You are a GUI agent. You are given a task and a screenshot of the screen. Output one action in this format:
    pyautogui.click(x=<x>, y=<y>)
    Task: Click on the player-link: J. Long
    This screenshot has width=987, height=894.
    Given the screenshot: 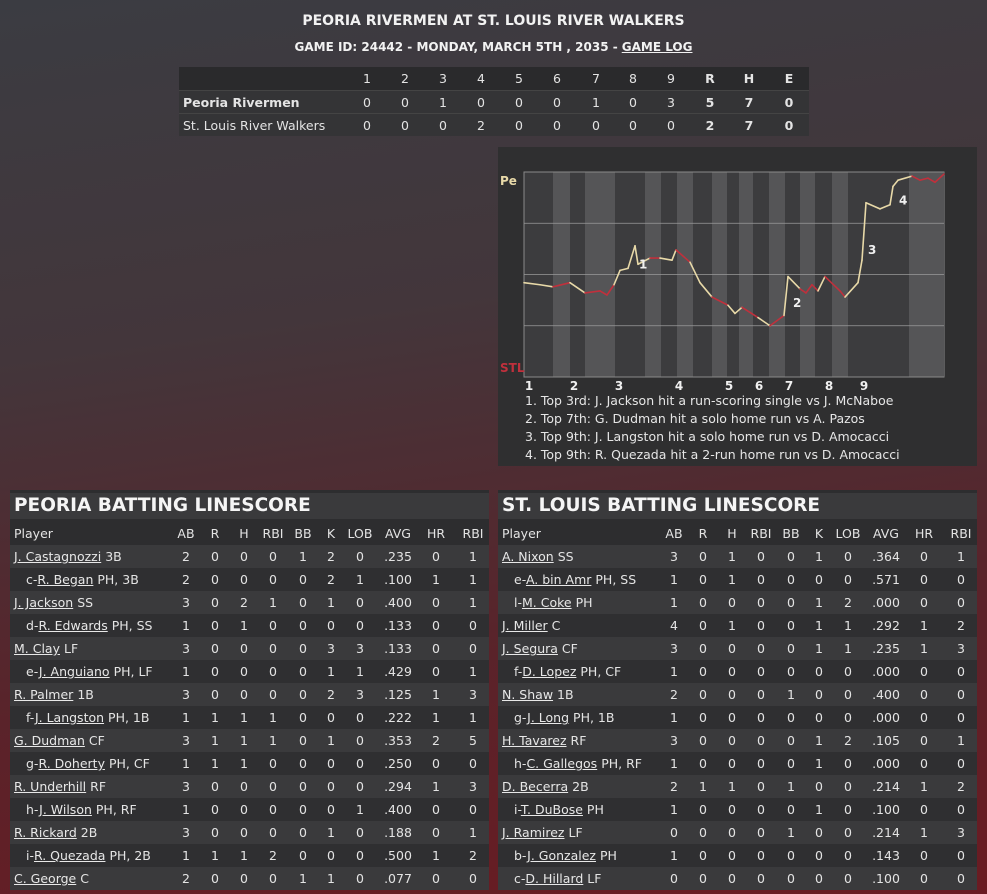 What is the action you would take?
    pyautogui.click(x=548, y=717)
    